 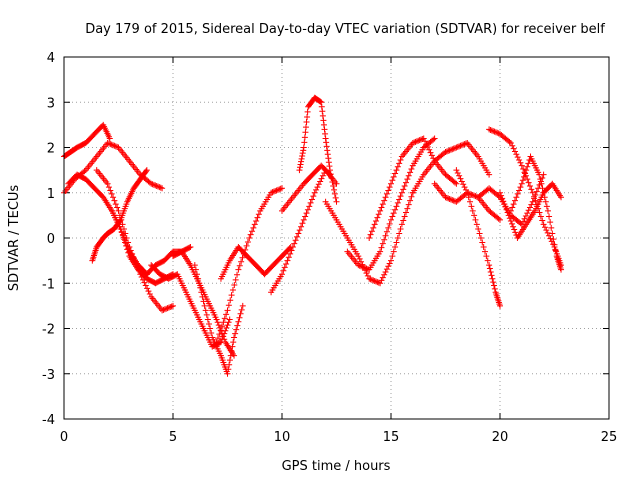 I want to click on x-tick-label: 15, so click(x=391, y=437).